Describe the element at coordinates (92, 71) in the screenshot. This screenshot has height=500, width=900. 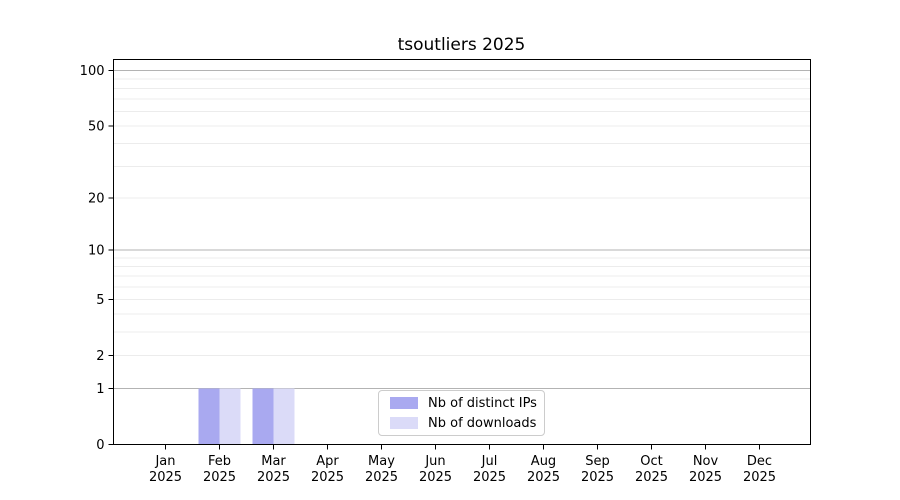
I see `y-tick-label: 100` at that location.